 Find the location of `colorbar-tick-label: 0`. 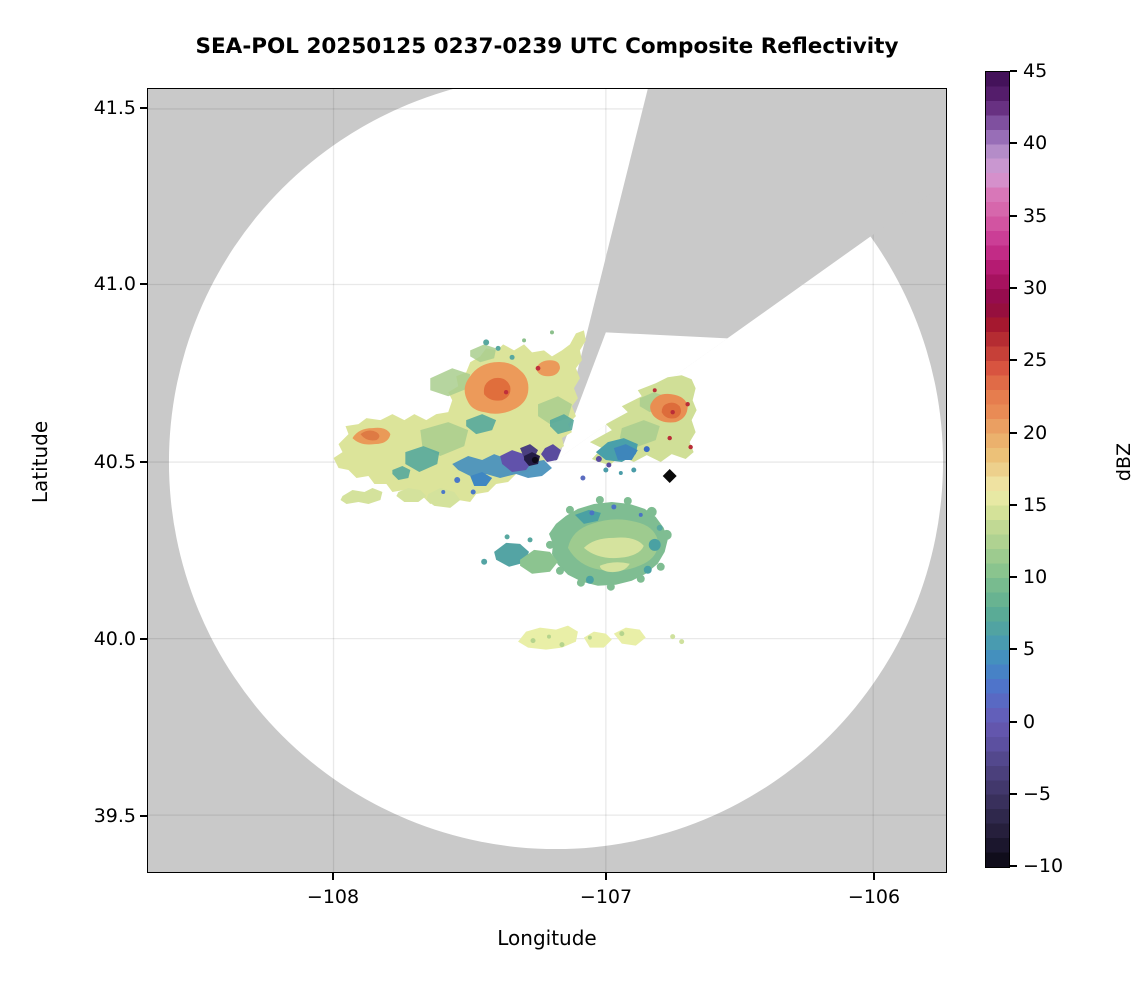

colorbar-tick-label: 0 is located at coordinates (1029, 722).